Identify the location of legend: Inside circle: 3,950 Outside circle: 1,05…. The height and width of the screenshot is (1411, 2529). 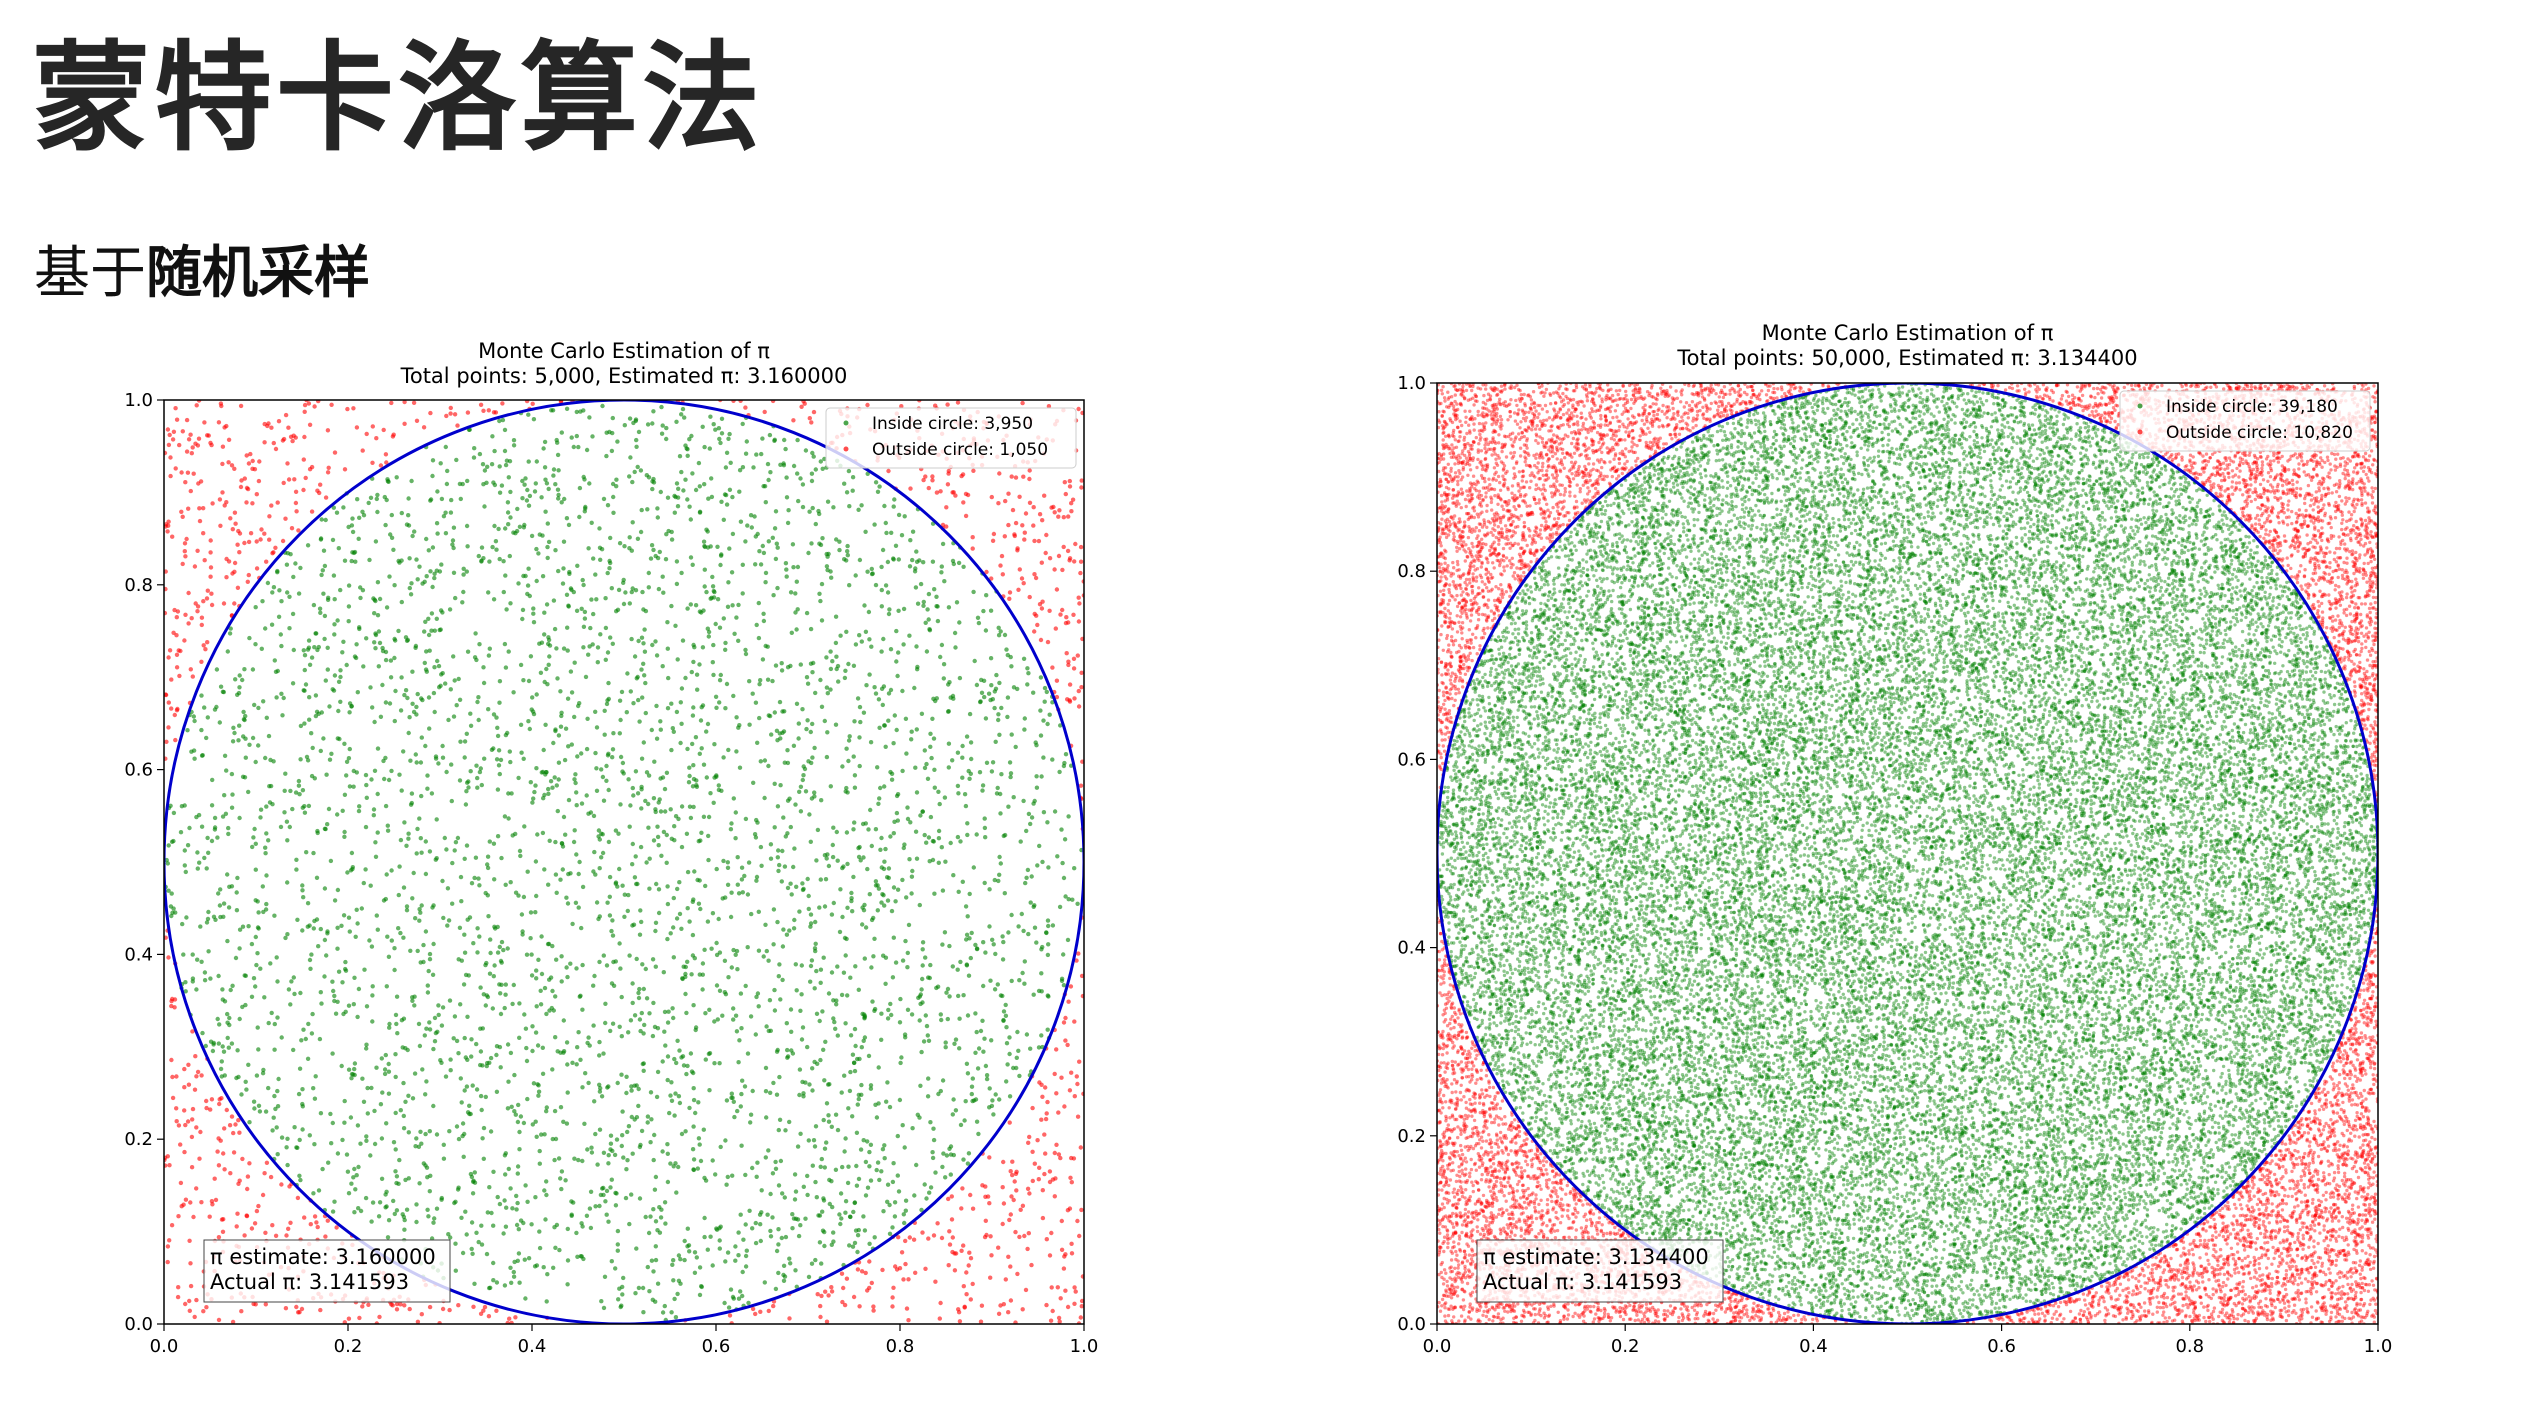
(951, 438).